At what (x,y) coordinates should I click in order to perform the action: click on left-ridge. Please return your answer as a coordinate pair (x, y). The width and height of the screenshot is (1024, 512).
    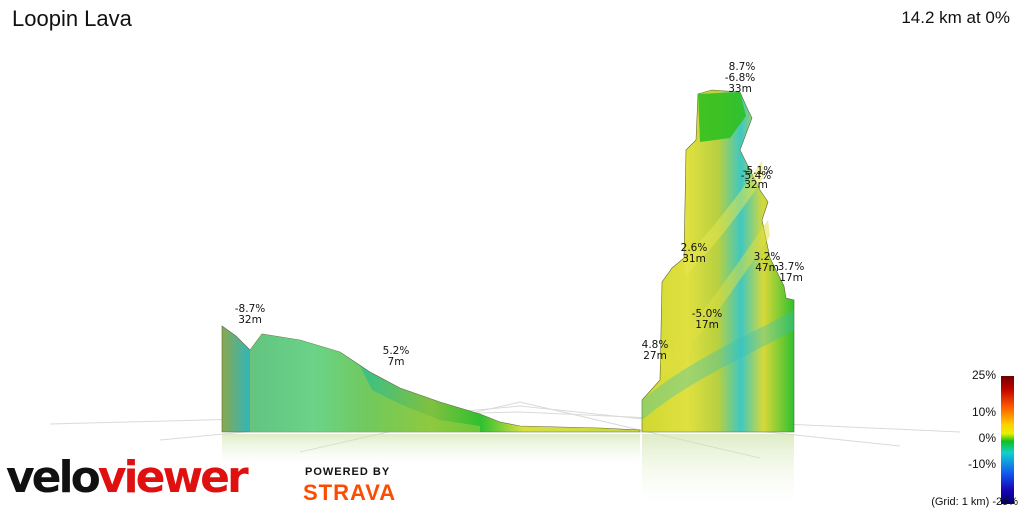
    Looking at the image, I should click on (431, 379).